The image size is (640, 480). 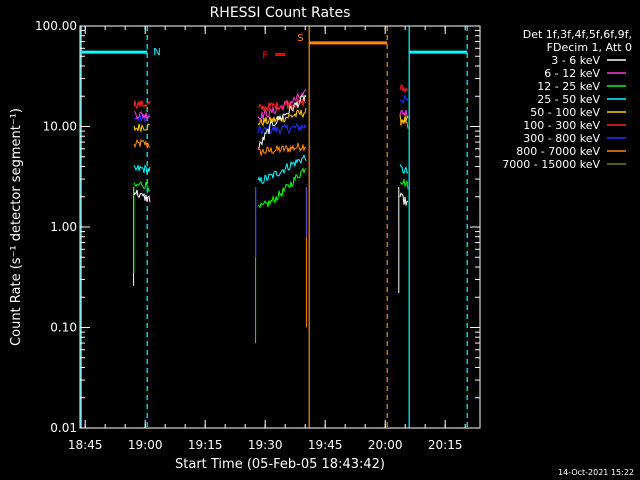 What do you see at coordinates (596, 472) in the screenshot?
I see `footer-date: 14-Oct-2021 15:22` at bounding box center [596, 472].